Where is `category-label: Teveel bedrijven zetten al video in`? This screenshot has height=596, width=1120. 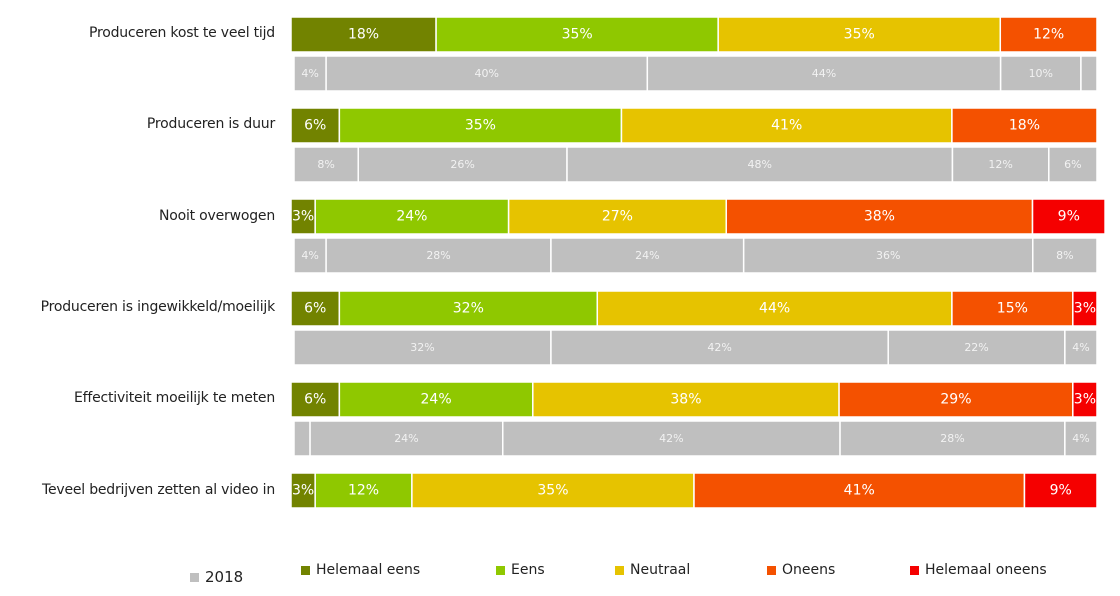 category-label: Teveel bedrijven zetten al video in is located at coordinates (158, 490).